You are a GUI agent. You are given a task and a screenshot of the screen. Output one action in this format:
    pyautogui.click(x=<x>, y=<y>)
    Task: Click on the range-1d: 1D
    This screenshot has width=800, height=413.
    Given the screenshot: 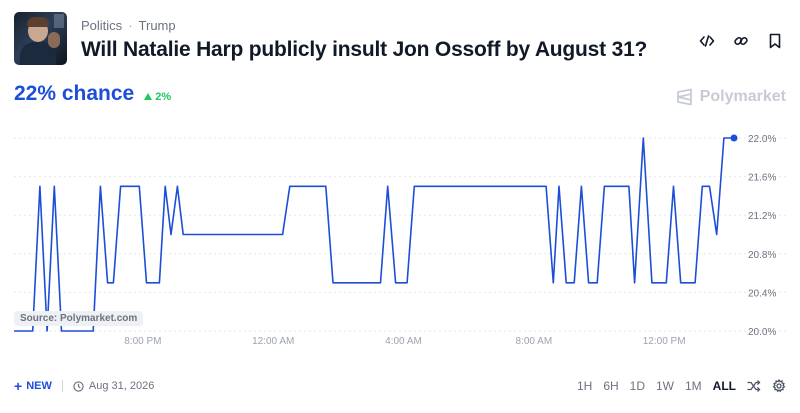 What is the action you would take?
    pyautogui.click(x=637, y=386)
    